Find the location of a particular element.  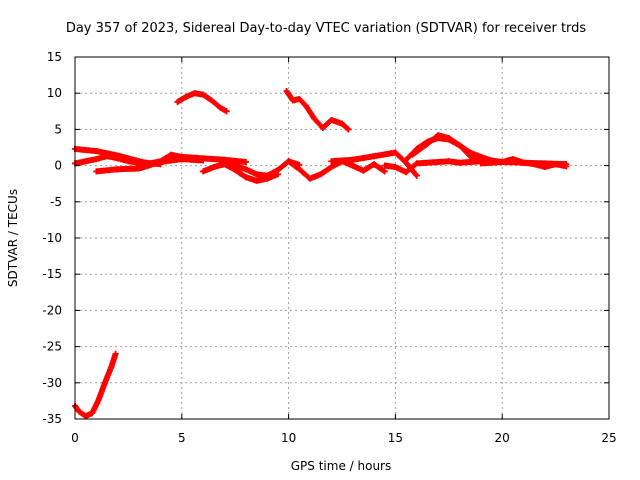

y-tick-label: -5 is located at coordinates (56, 202).